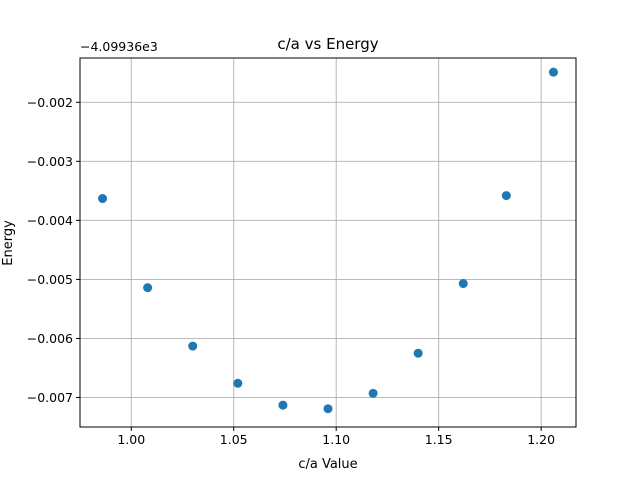  Describe the element at coordinates (336, 439) in the screenshot. I see `x-tick-label: 1.10` at that location.